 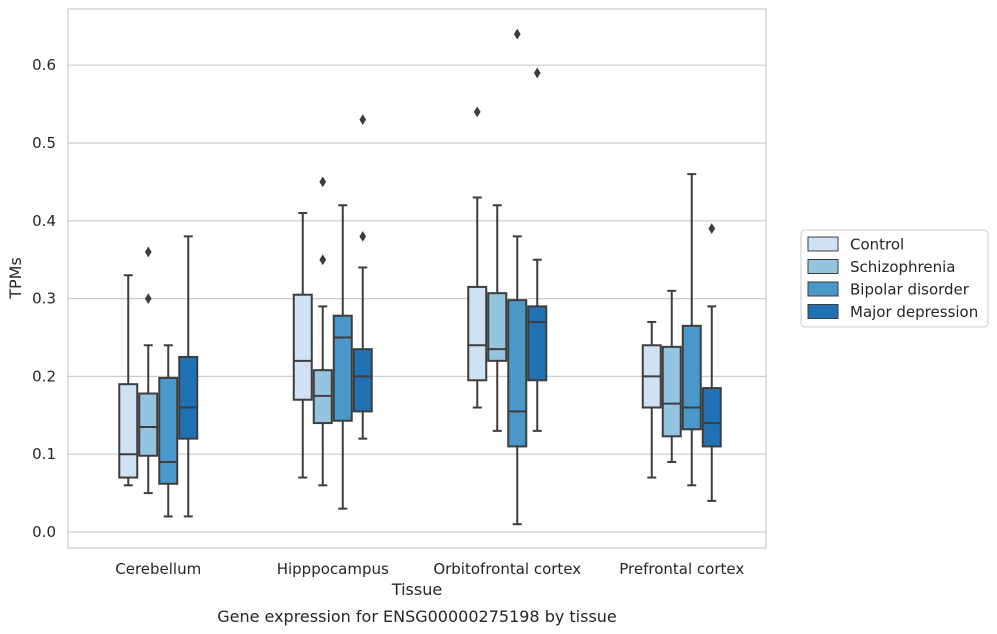 What do you see at coordinates (44, 454) in the screenshot?
I see `y-tick-label: 0.1` at bounding box center [44, 454].